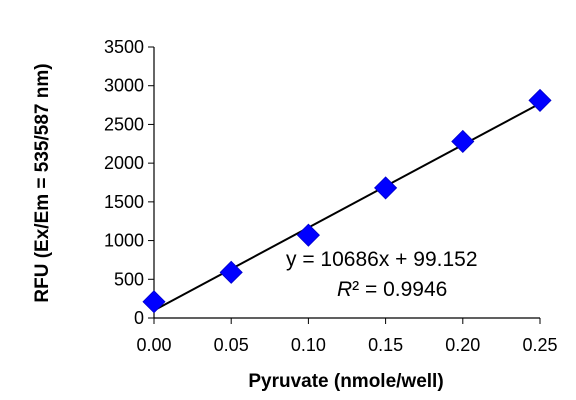 This screenshot has height=400, width=576. What do you see at coordinates (308, 345) in the screenshot?
I see `x-tick-label: 0.10` at bounding box center [308, 345].